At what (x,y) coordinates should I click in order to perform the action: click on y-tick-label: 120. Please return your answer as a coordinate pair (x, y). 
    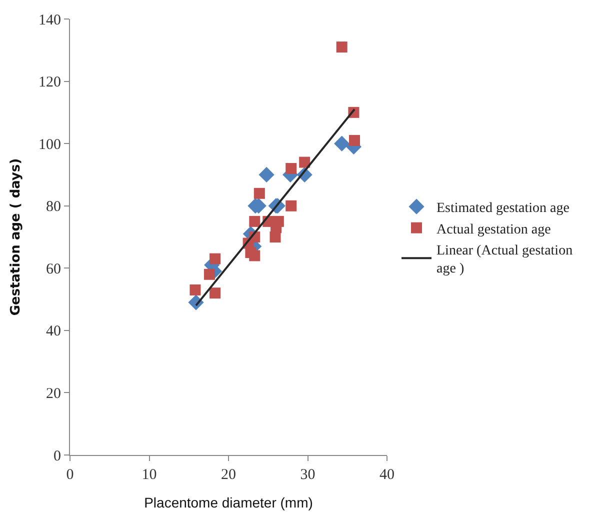
    Looking at the image, I should click on (49, 82).